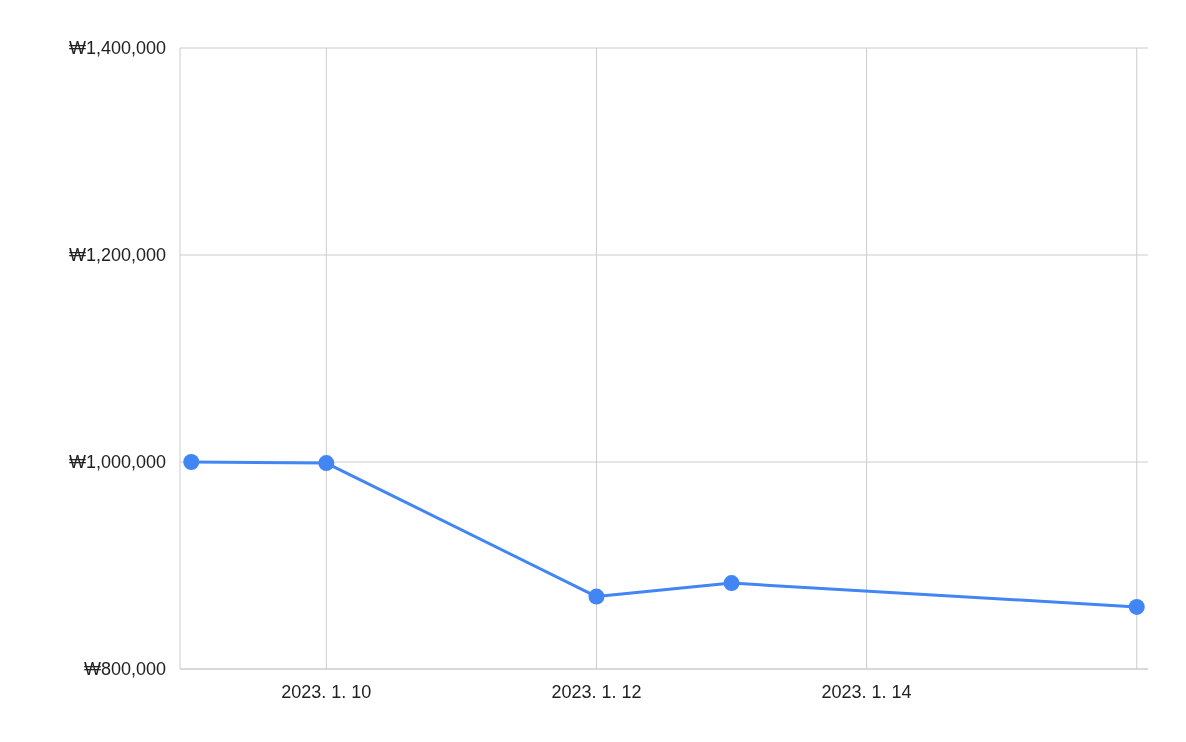 The width and height of the screenshot is (1186, 742). Describe the element at coordinates (117, 48) in the screenshot. I see `y-tick-label: ₩1,400,000` at that location.